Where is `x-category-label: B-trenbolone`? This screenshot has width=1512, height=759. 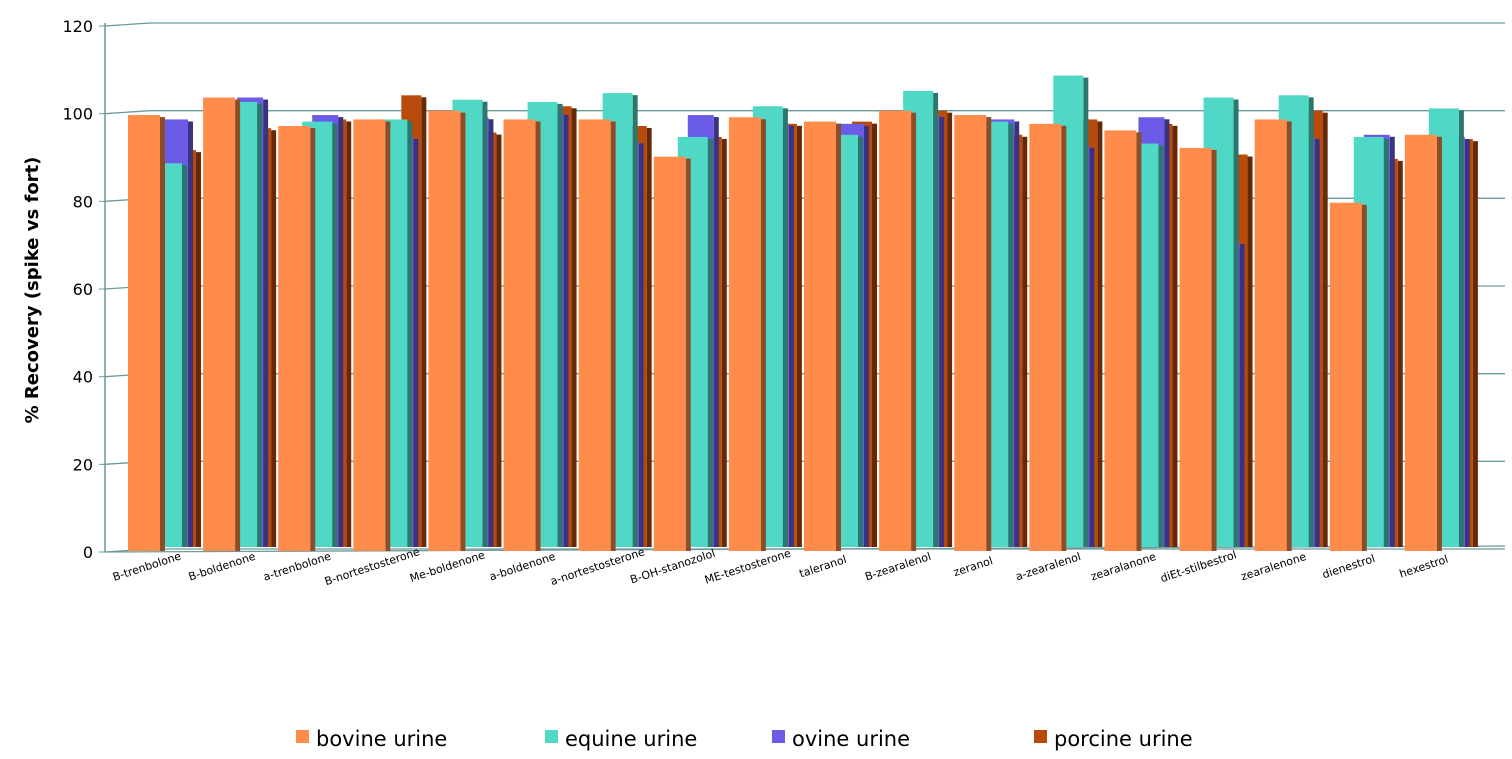 x-category-label: B-trenbolone is located at coordinates (147, 566).